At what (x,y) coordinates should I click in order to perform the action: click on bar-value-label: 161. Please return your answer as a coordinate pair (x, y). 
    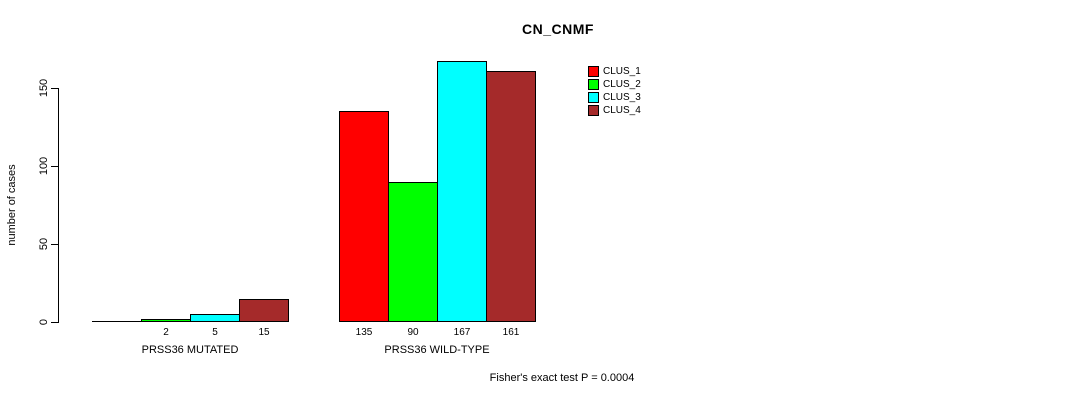
    Looking at the image, I should click on (511, 332).